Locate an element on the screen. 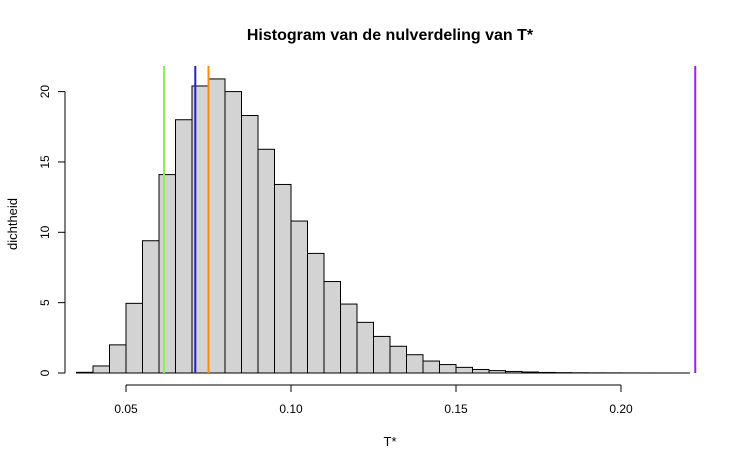 Image resolution: width=750 pixels, height=473 pixels. x-tick-label: 0.20 is located at coordinates (621, 409).